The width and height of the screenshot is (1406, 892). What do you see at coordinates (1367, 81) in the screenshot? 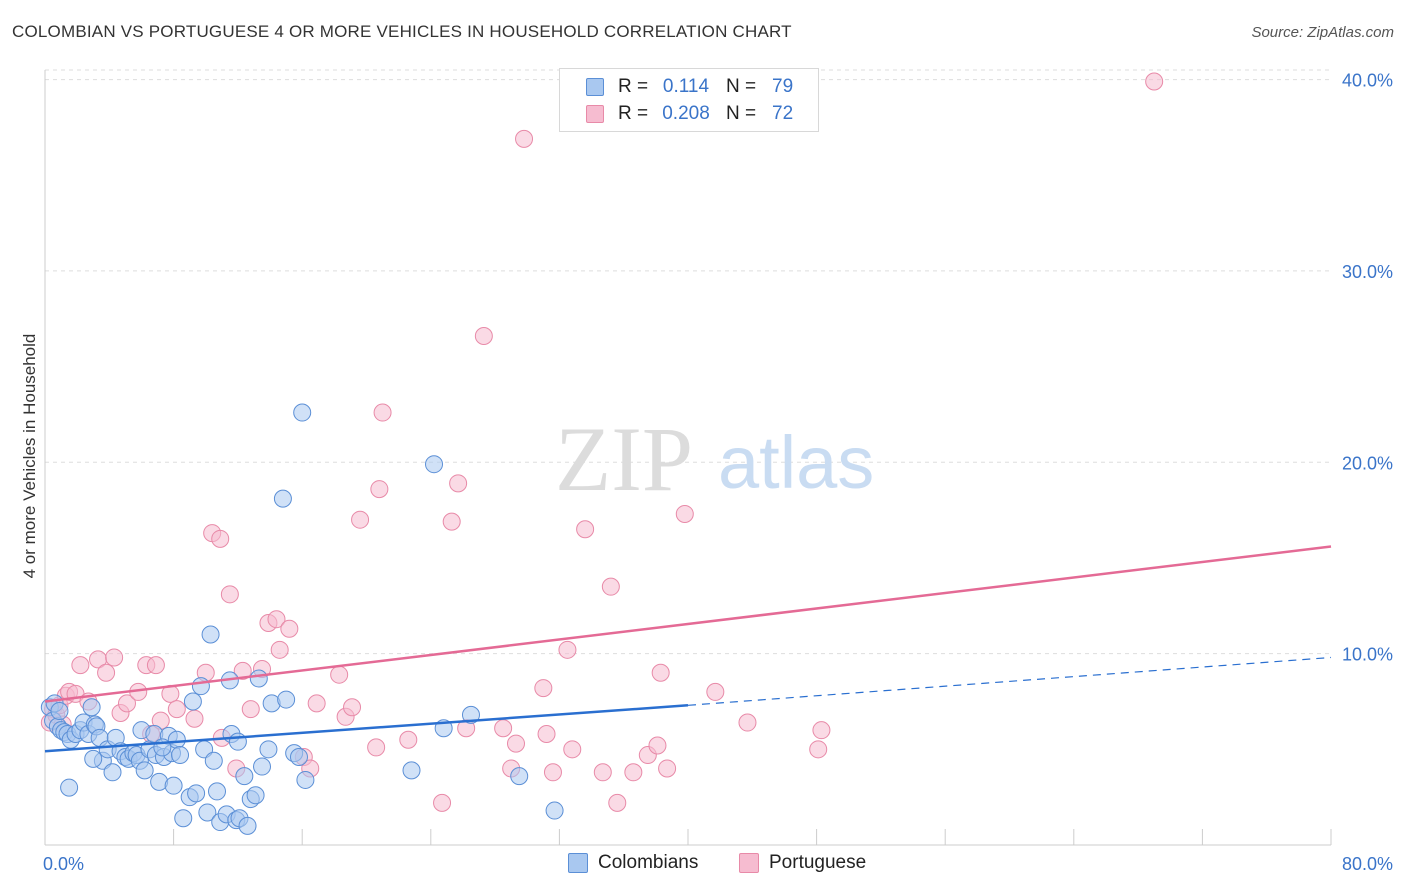
I see `y-tick-label: 40.0%` at bounding box center [1367, 81].